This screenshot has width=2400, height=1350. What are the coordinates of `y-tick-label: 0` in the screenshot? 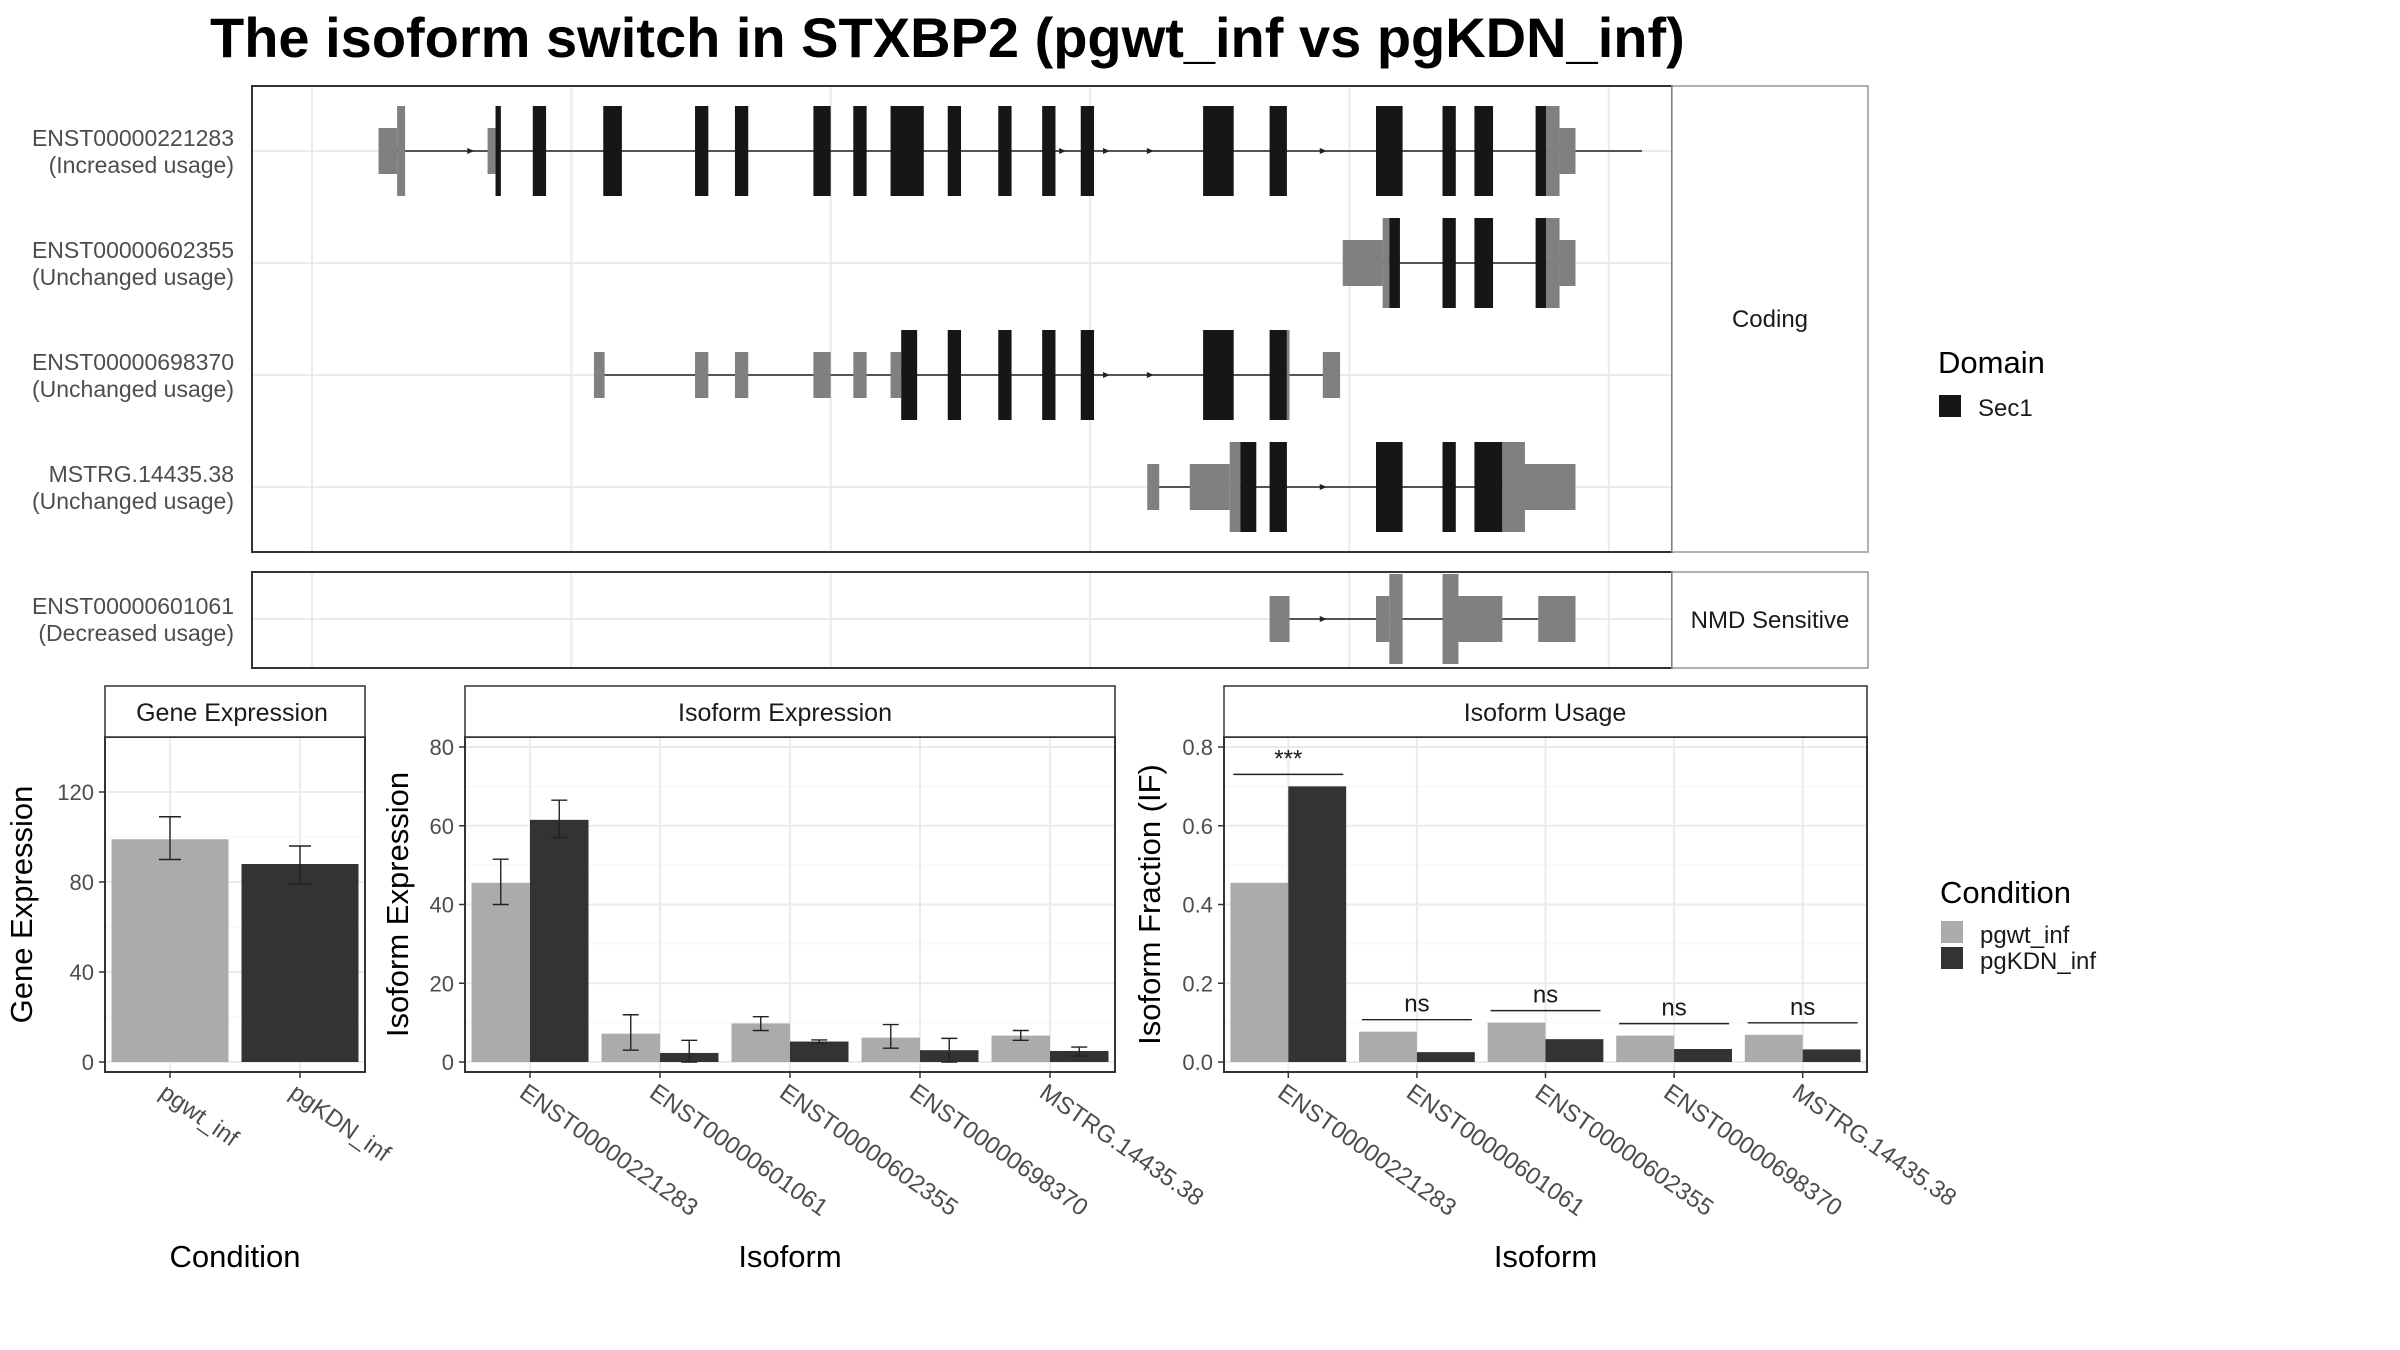 It's located at (448, 1062).